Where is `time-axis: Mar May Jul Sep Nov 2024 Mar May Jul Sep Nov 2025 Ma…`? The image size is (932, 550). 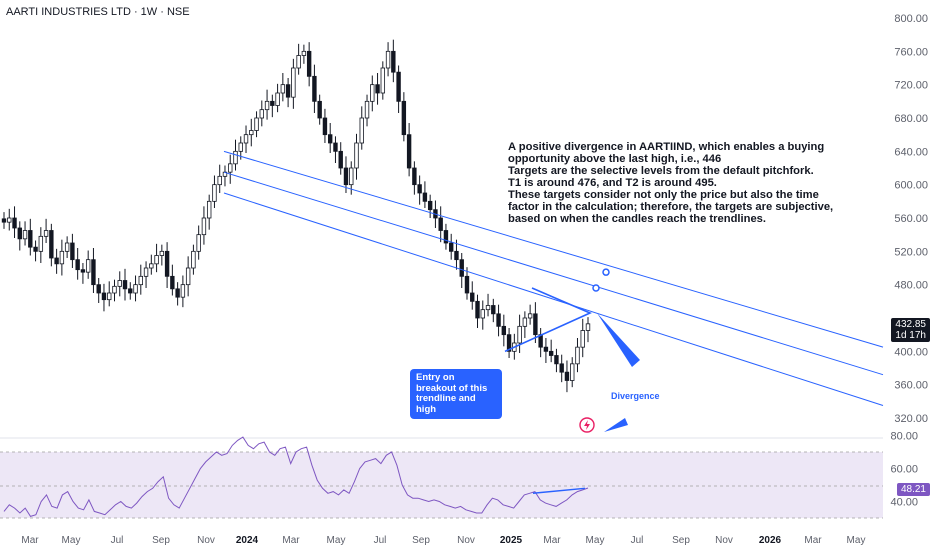
time-axis: Mar May Jul Sep Nov 2024 Mar May Jul Sep Nov 2025 Ma… is located at coordinates (443, 540).